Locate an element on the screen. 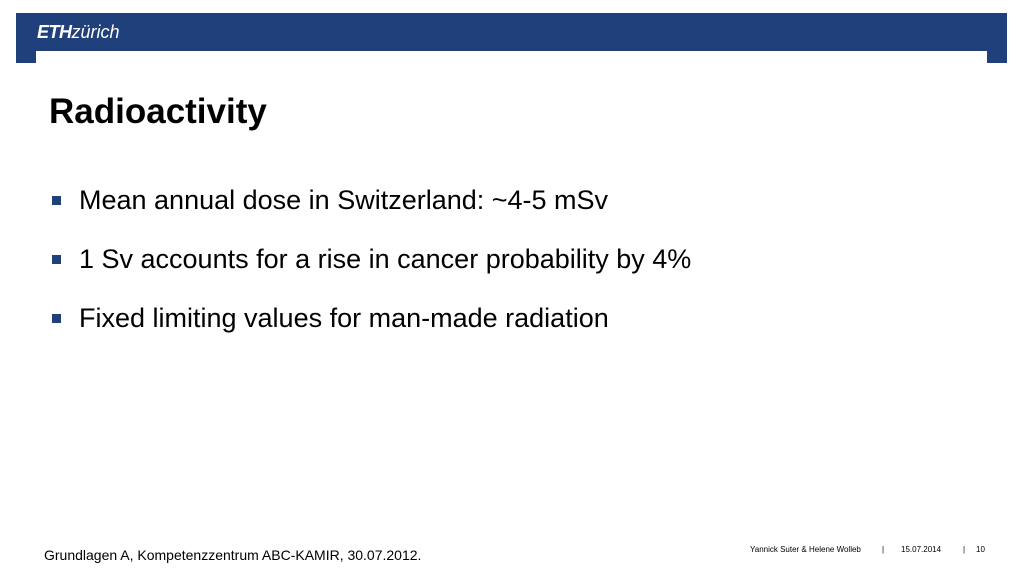 The image size is (1024, 576). header-bar is located at coordinates (511, 32).